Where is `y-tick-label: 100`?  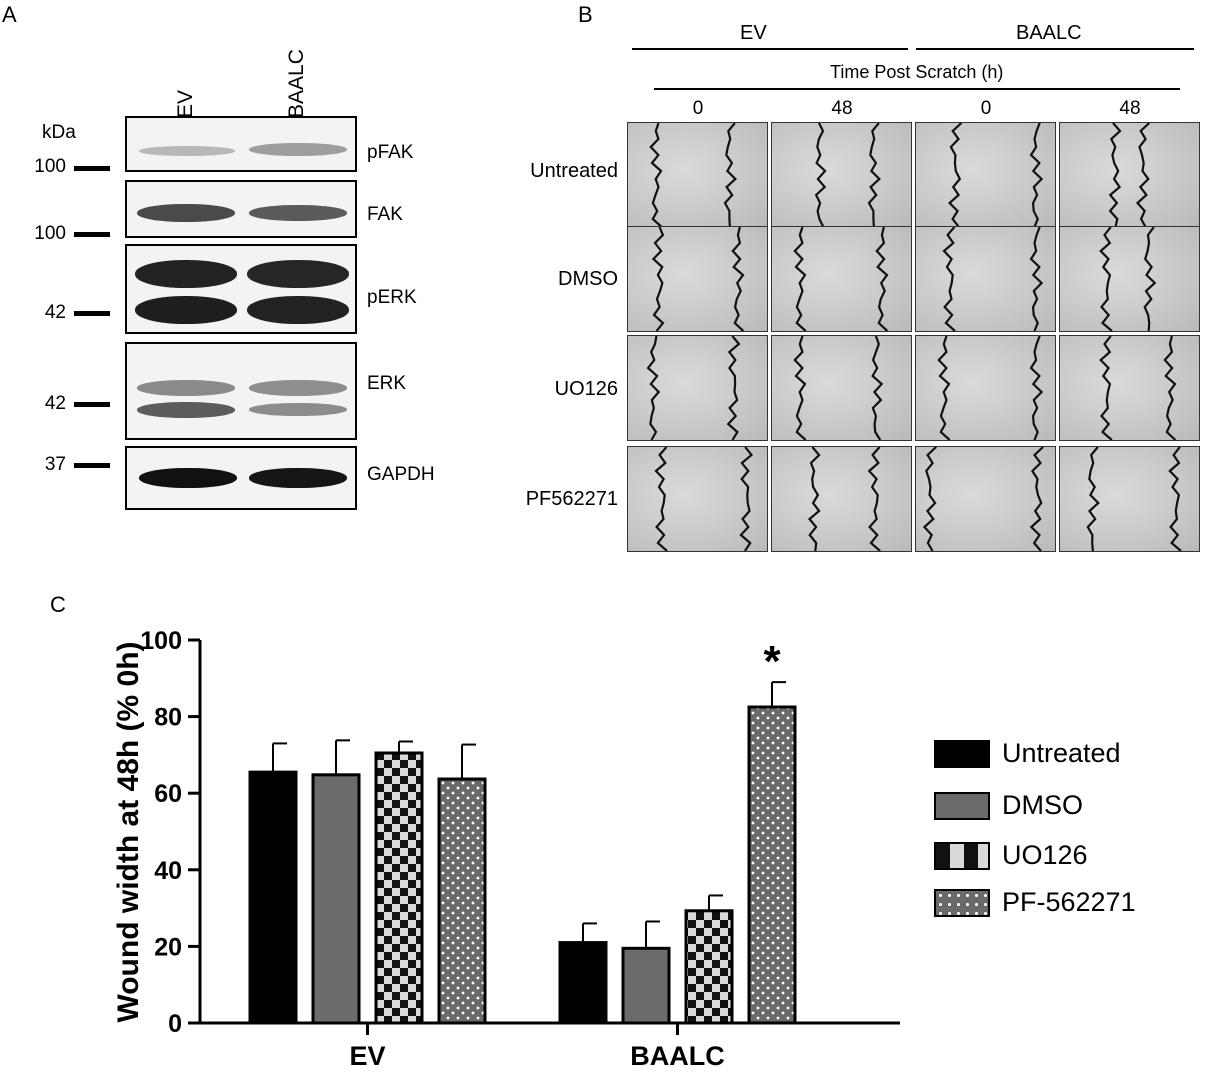
y-tick-label: 100 is located at coordinates (161, 641).